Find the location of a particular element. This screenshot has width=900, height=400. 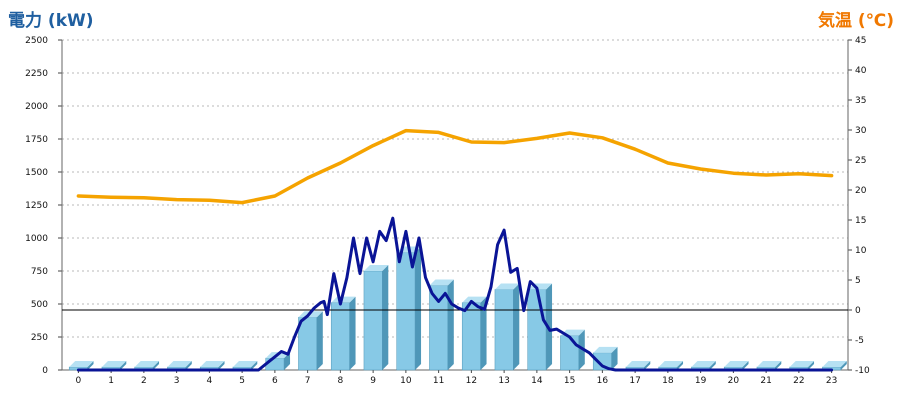

left-tick-label: 1000 is located at coordinates (36, 239).